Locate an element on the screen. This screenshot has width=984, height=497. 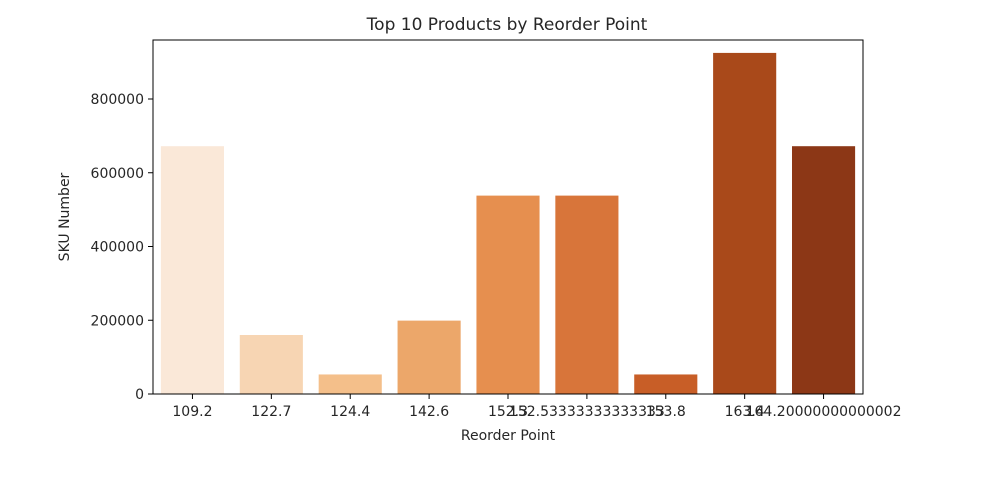
y-axis-label: SKU Number is located at coordinates (65, 216).